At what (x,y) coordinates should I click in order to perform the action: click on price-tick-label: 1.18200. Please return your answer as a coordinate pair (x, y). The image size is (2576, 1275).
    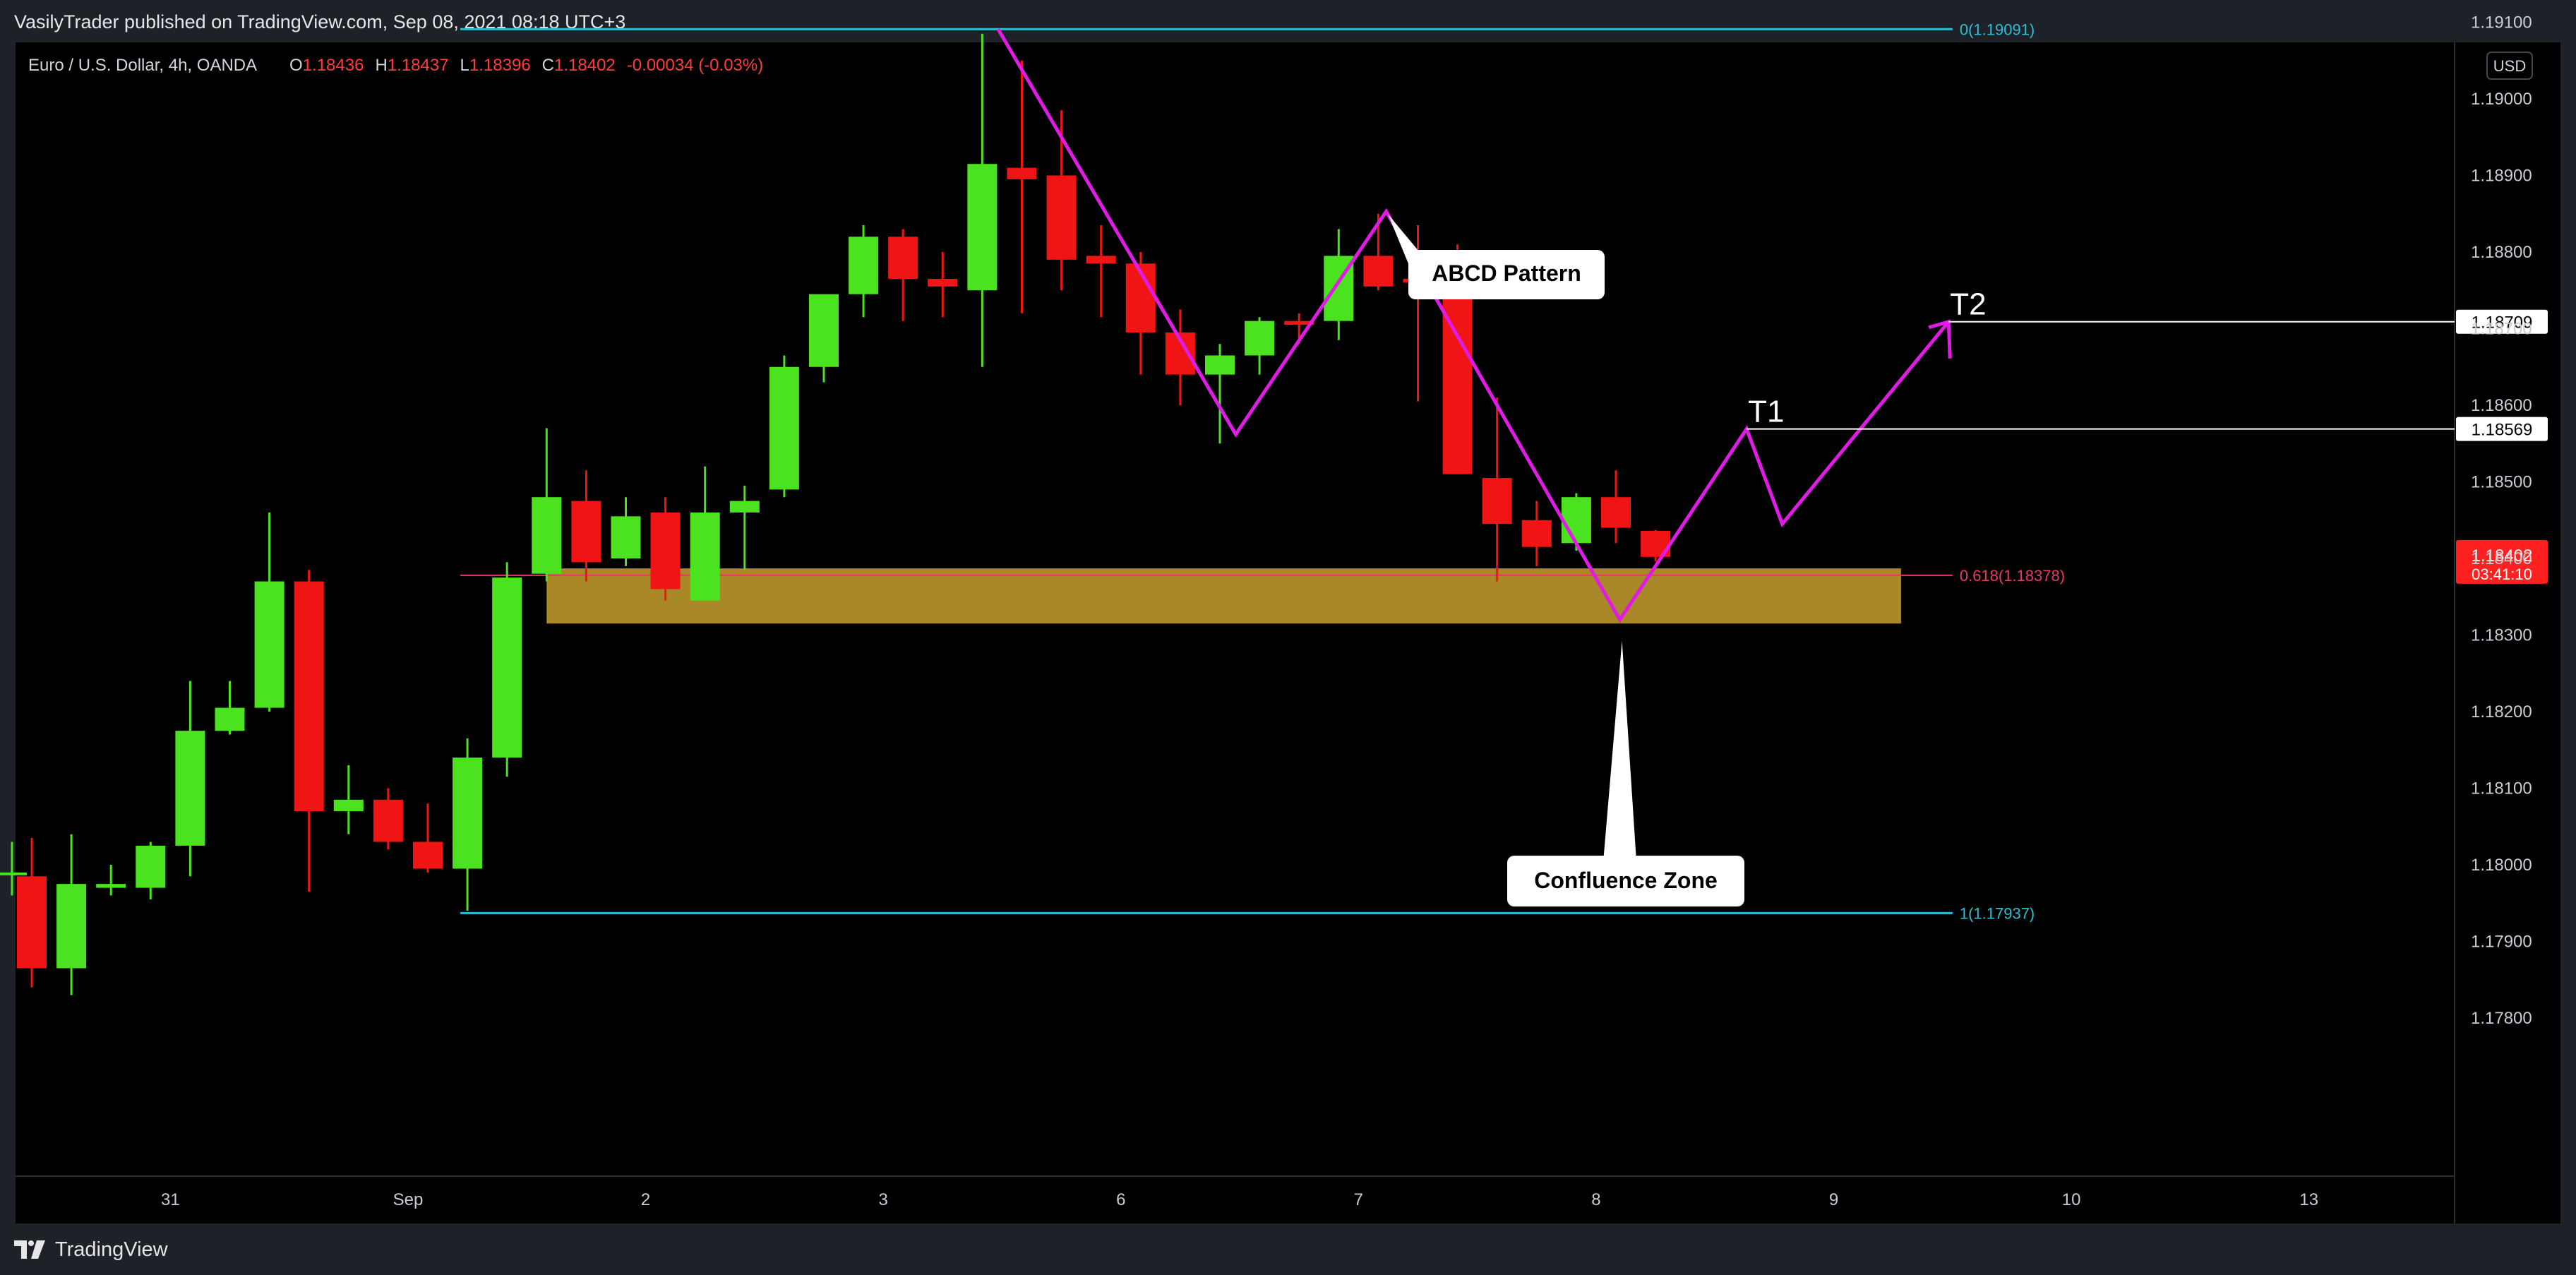
    Looking at the image, I should click on (2501, 712).